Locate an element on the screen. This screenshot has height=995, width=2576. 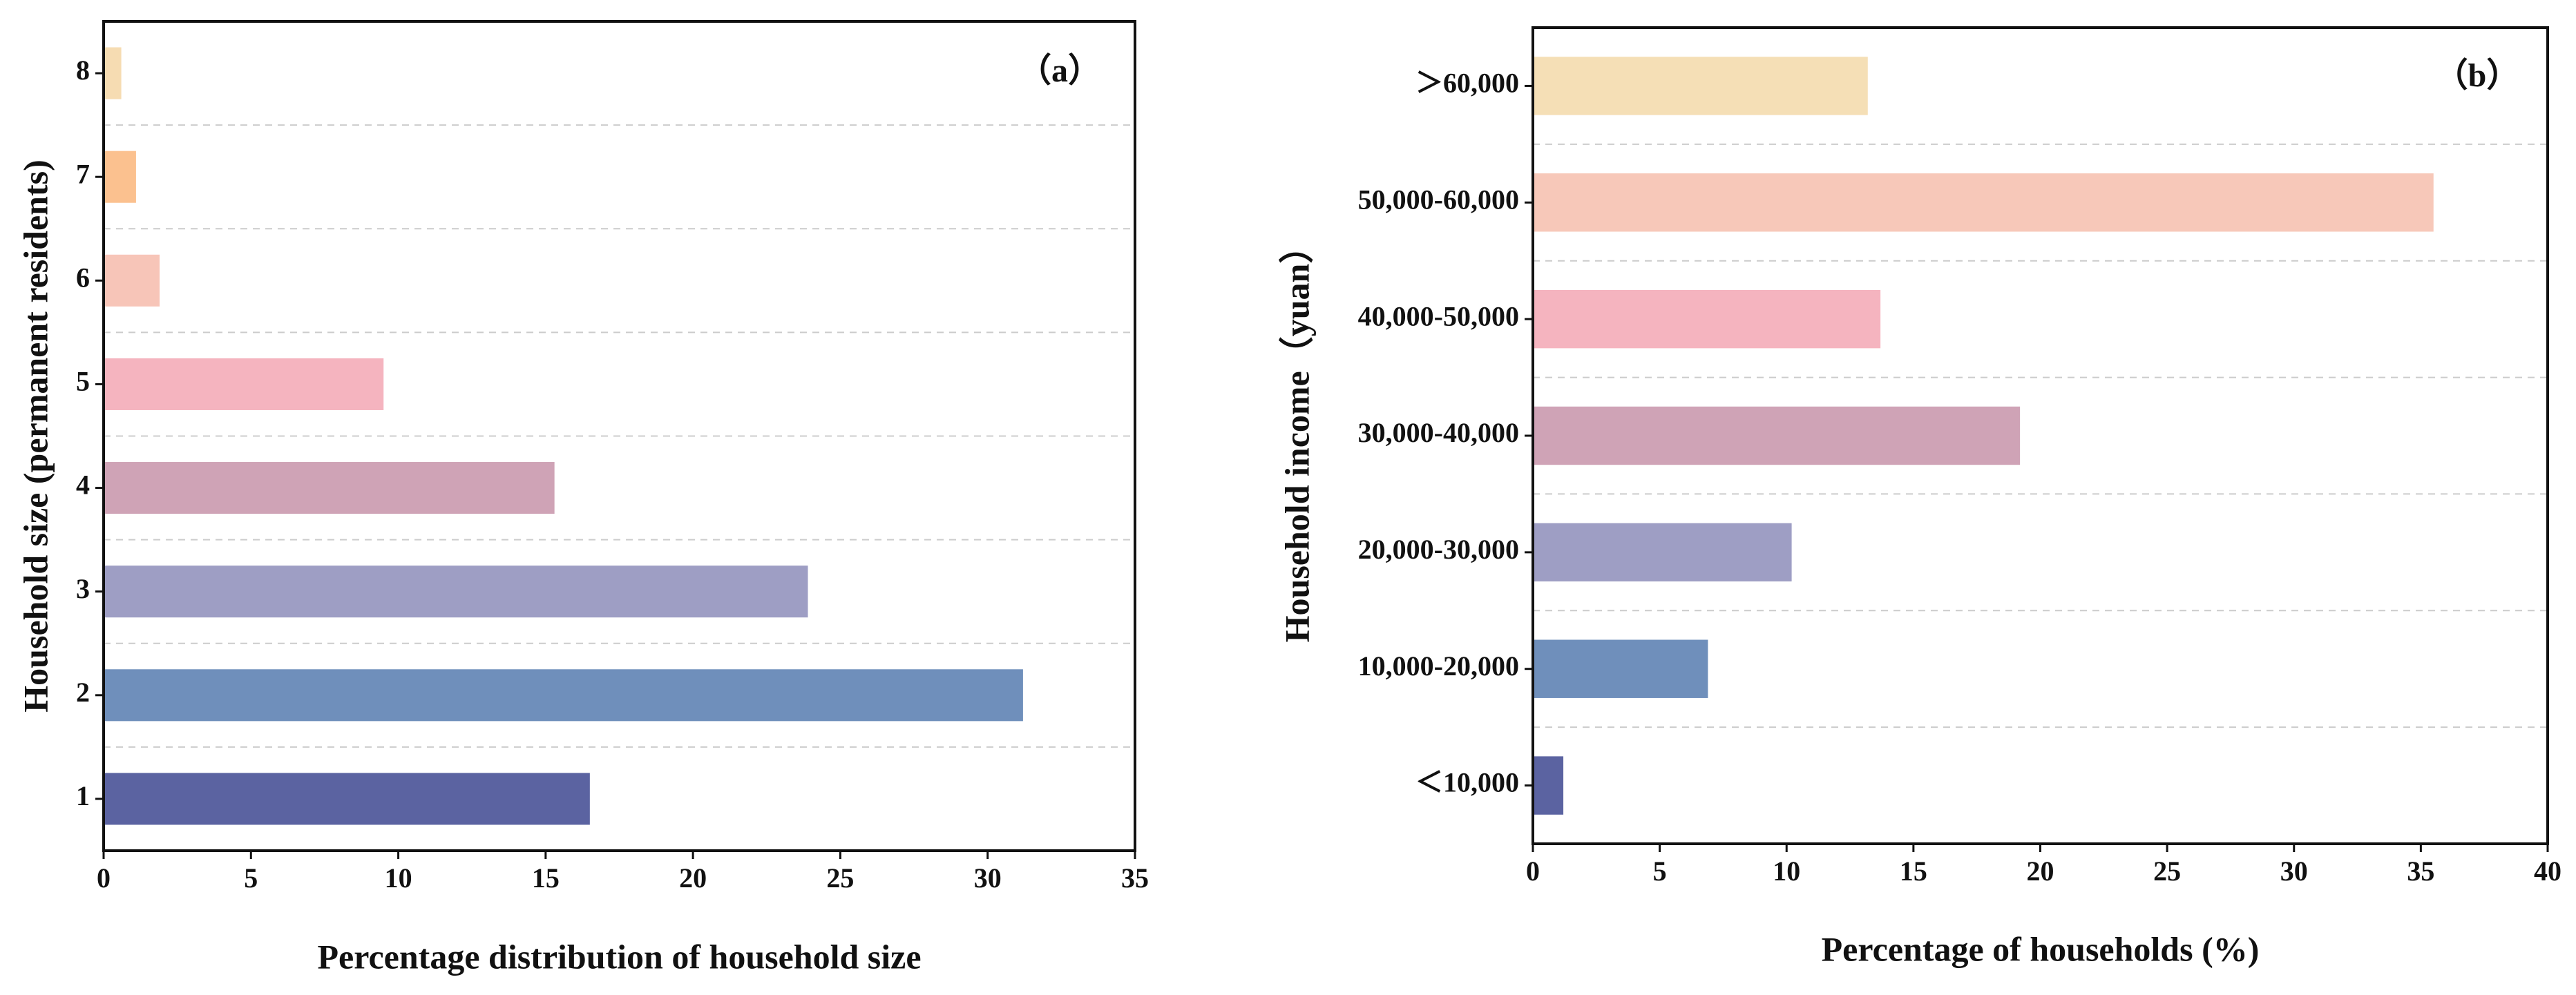
y-axis-title: Household income（yuan） is located at coordinates (1296, 436).